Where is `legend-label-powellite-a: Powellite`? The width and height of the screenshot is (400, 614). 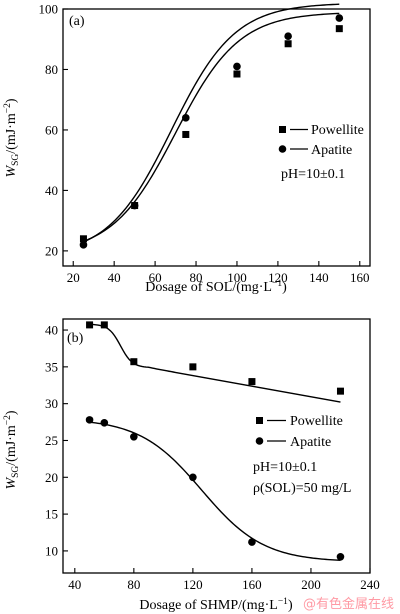 legend-label-powellite-a: Powellite is located at coordinates (337, 130).